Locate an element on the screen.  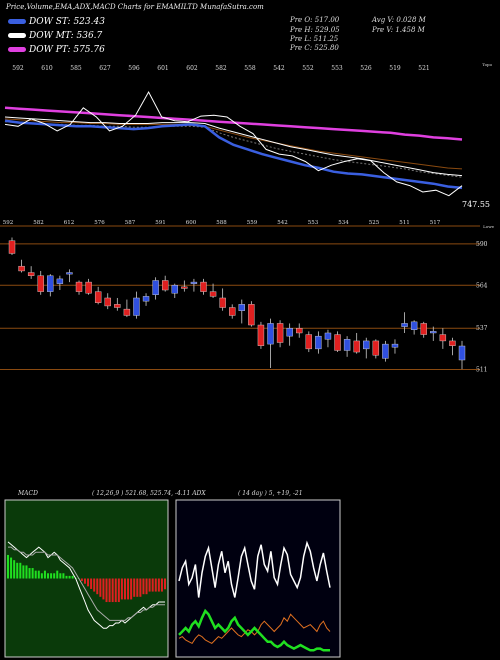
top-tick-label: 519 is located at coordinates (395, 68).